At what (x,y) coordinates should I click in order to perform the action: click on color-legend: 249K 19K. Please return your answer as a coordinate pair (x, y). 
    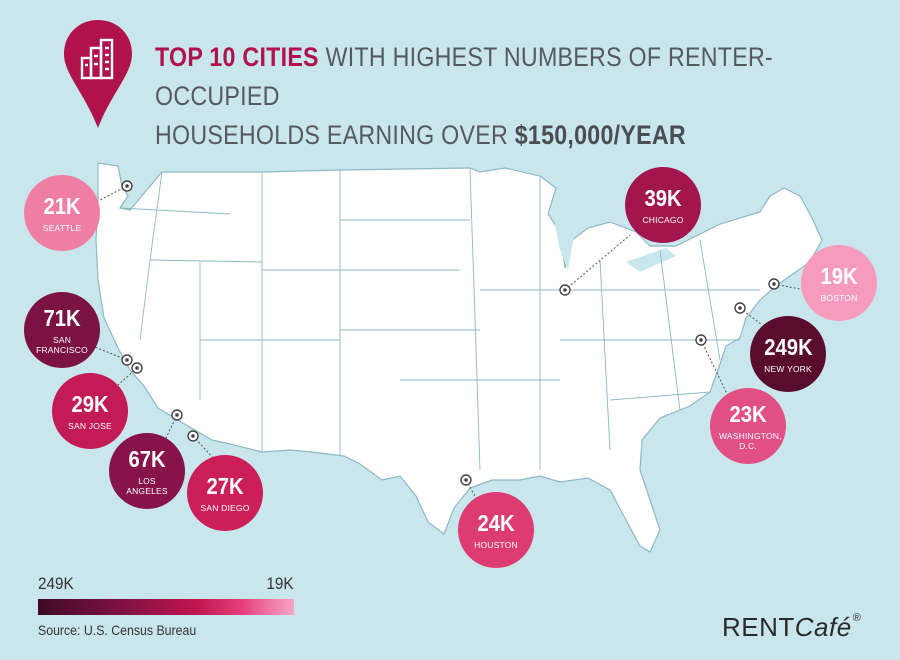
    Looking at the image, I should click on (166, 594).